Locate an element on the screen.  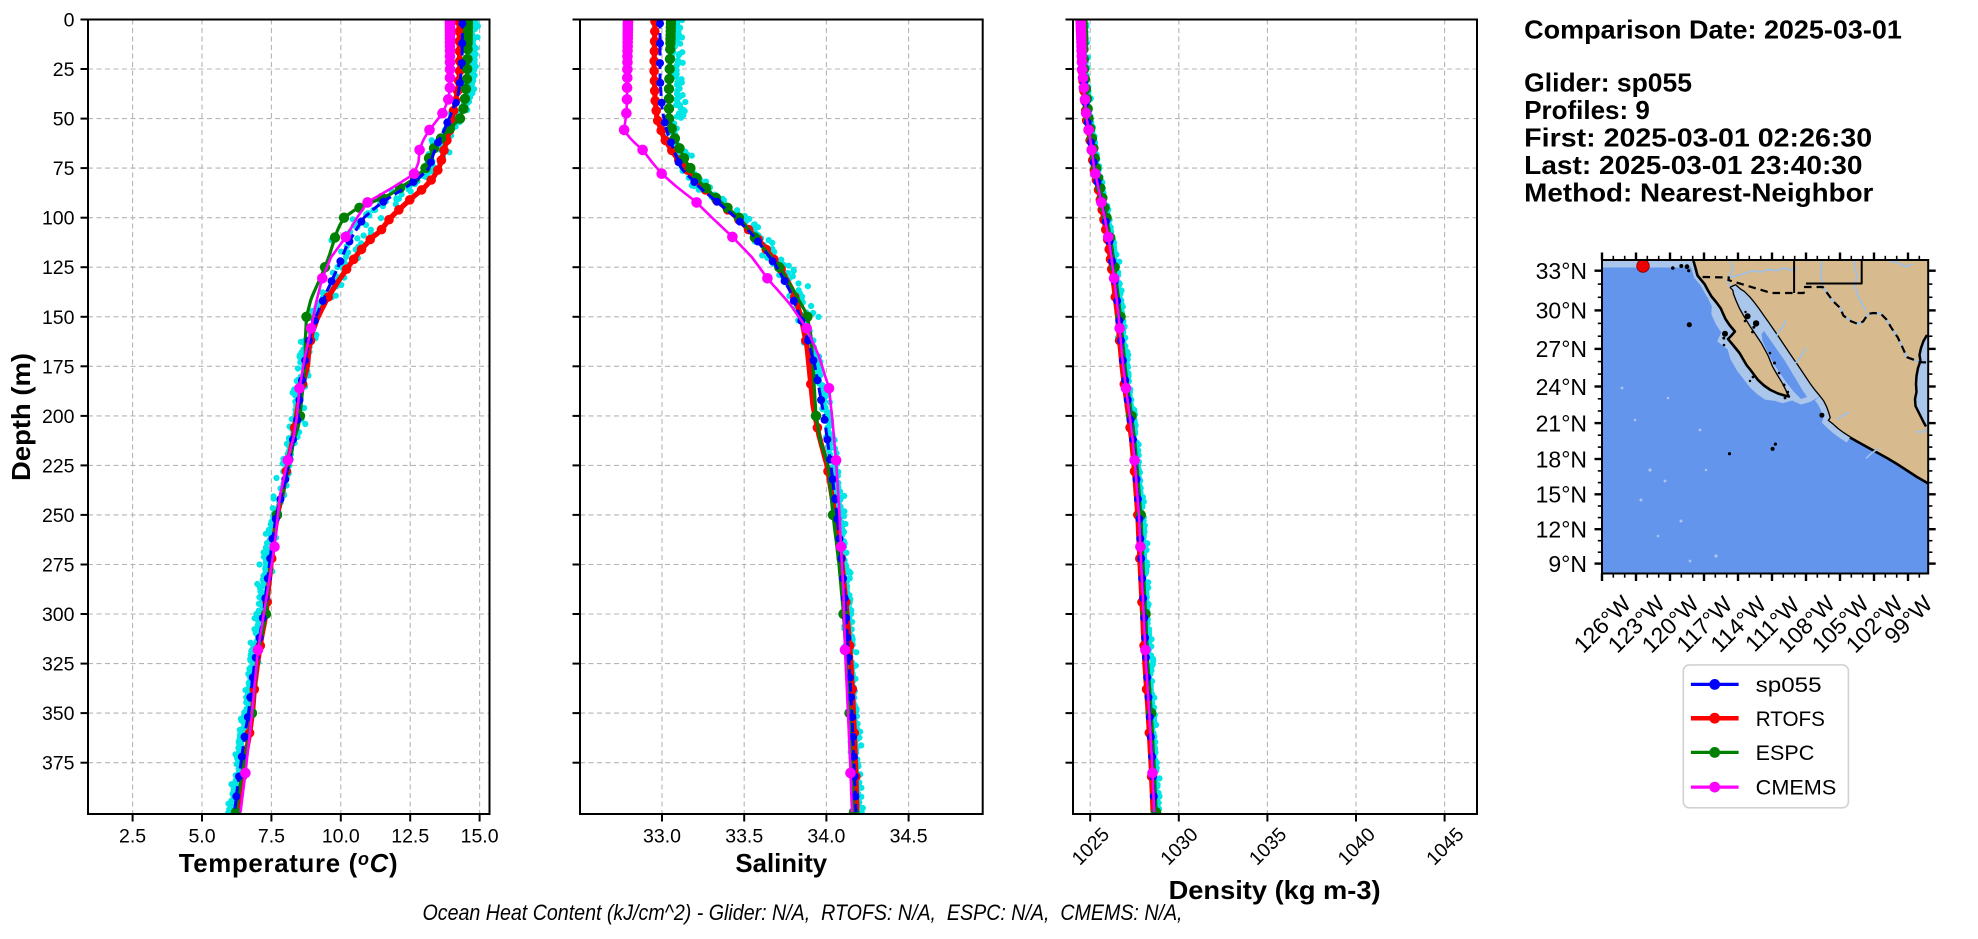
svg-text: Method: Nearest-Neighbor is located at coordinates (1698, 192).